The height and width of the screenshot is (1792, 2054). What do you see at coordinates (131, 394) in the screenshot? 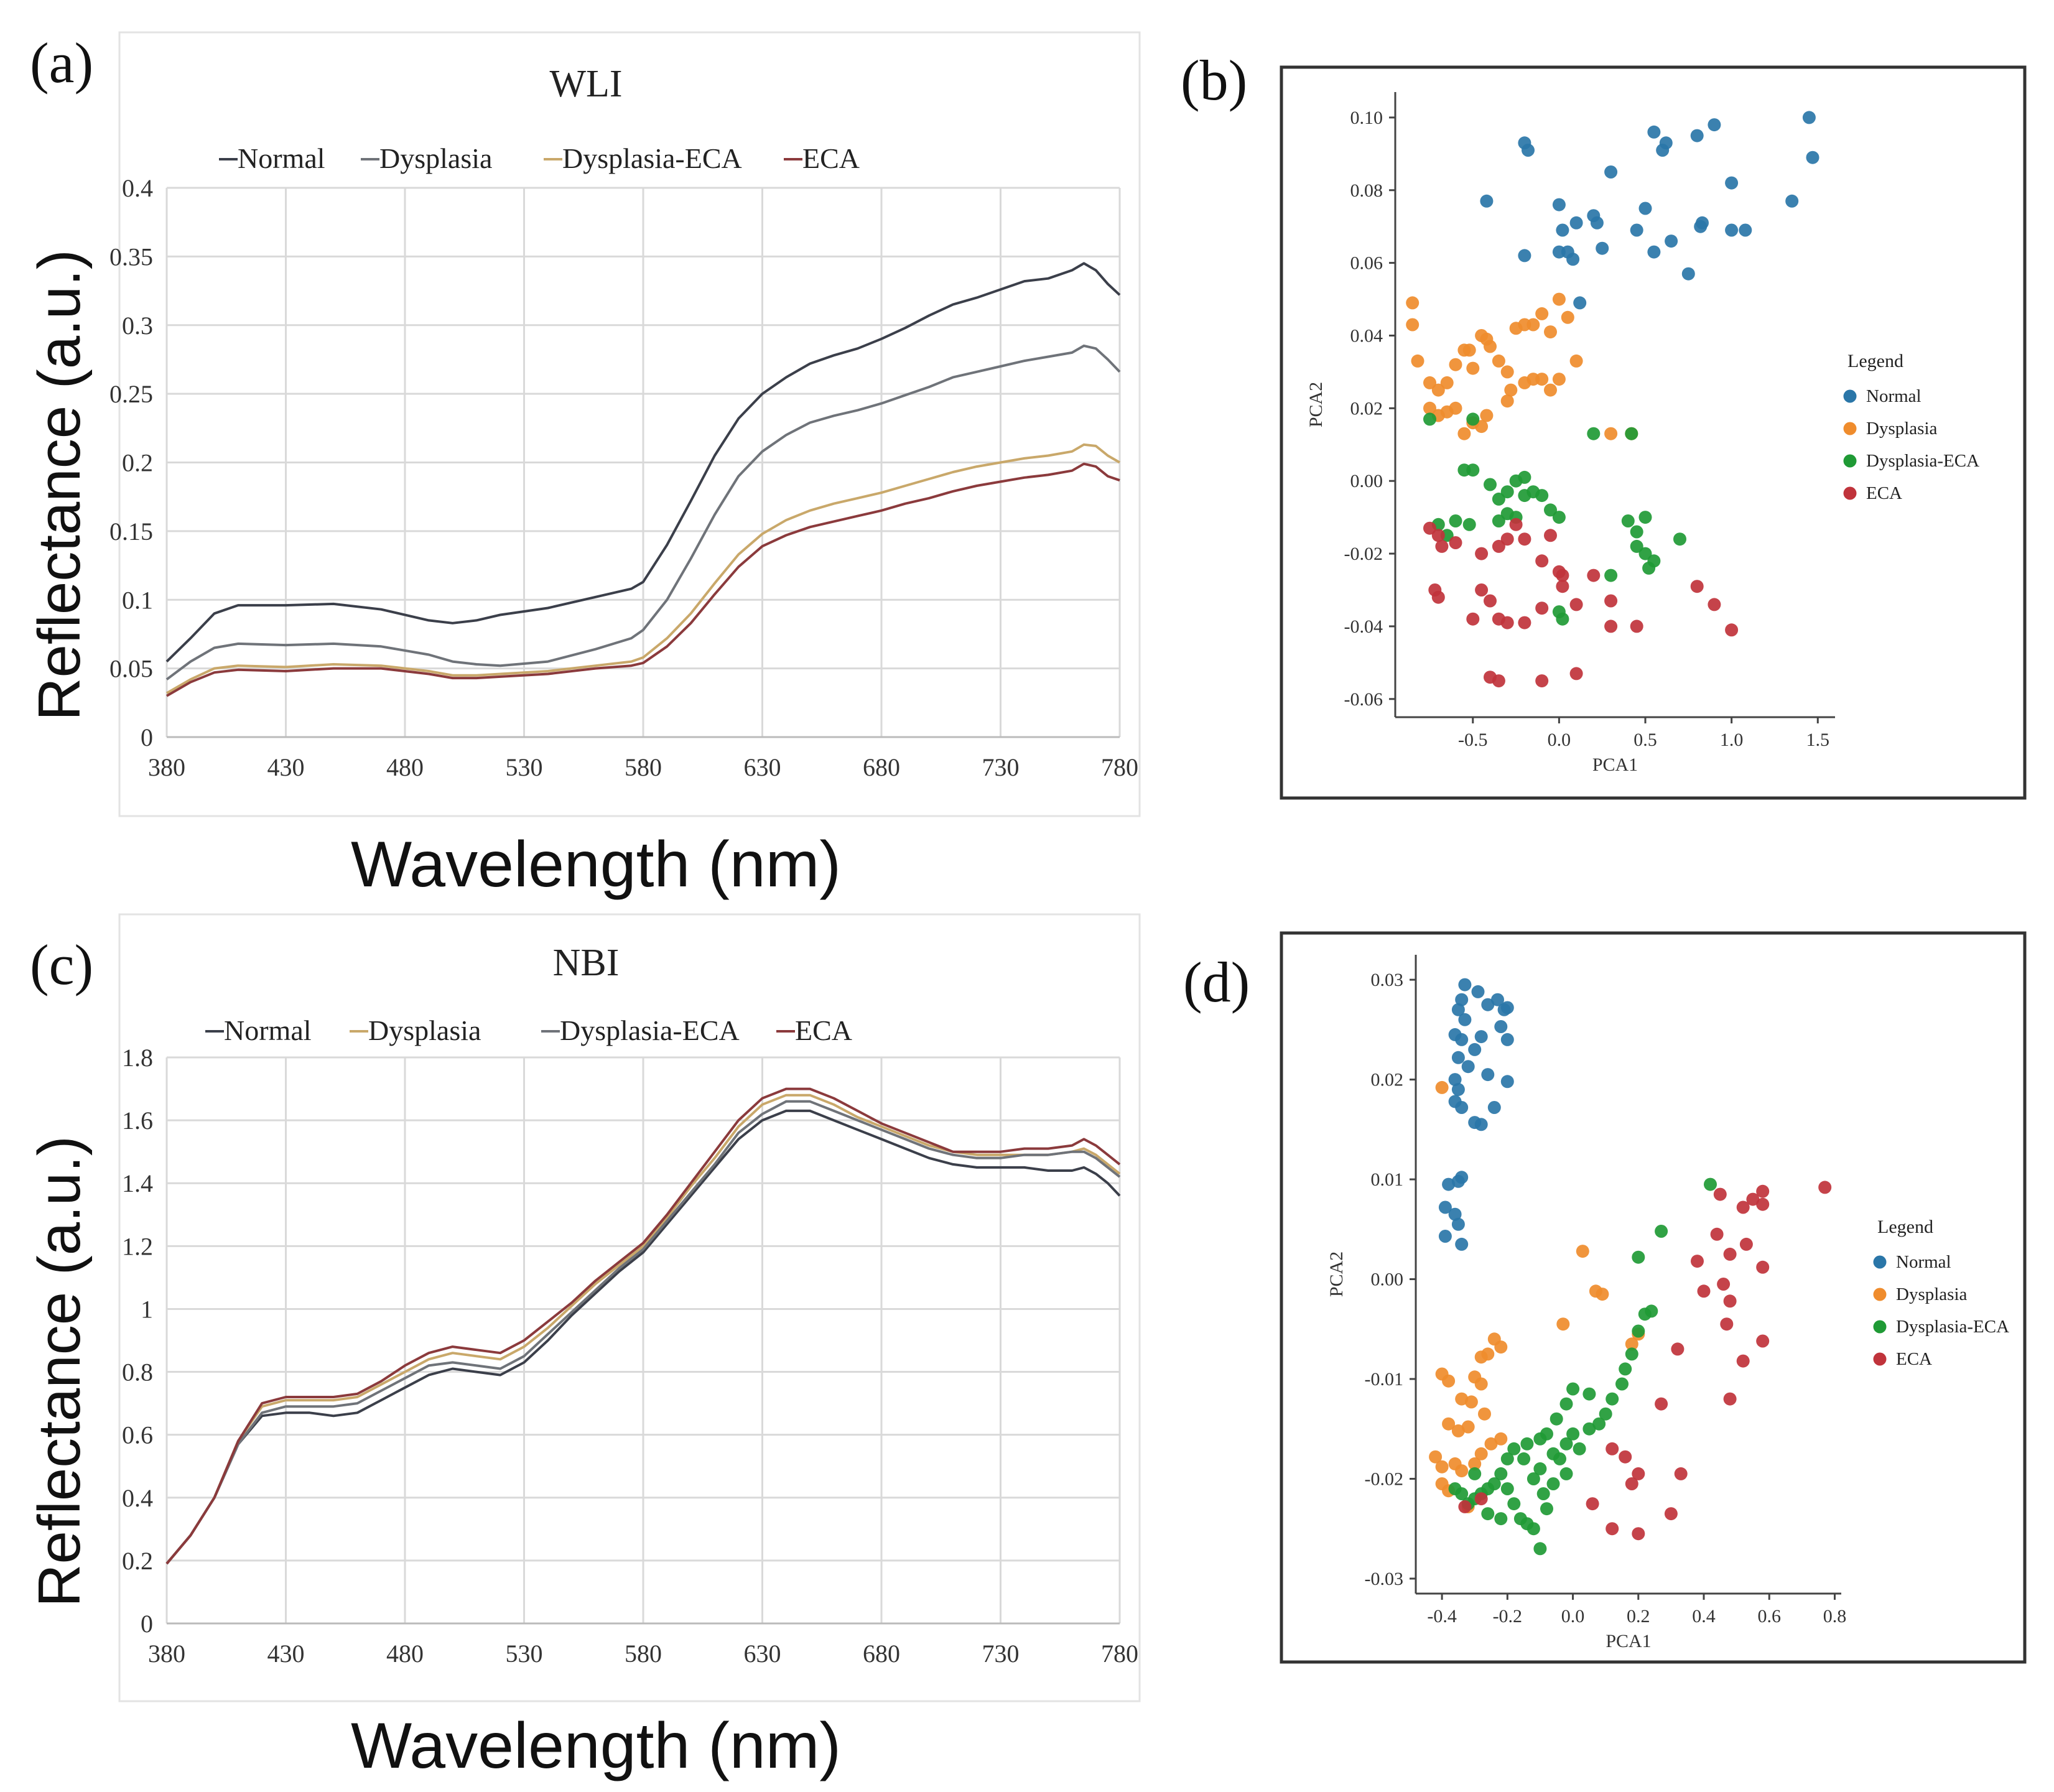
I see `a-y-tick-5: 0.25` at bounding box center [131, 394].